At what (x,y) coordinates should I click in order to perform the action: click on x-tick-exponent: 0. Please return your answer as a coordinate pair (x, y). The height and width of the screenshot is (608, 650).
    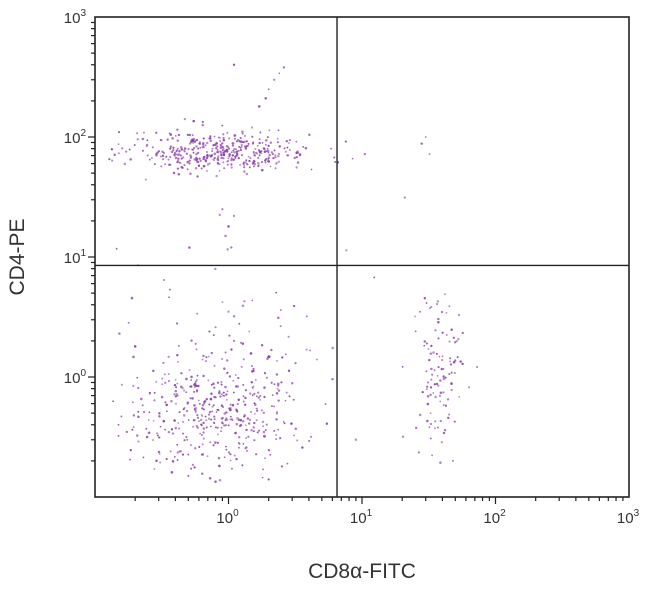
    Looking at the image, I should click on (236, 513).